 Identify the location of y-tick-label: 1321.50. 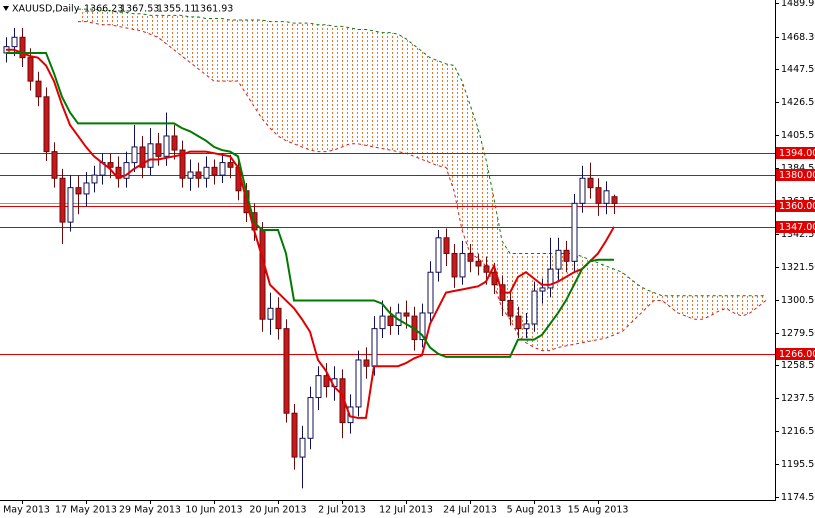
(798, 267).